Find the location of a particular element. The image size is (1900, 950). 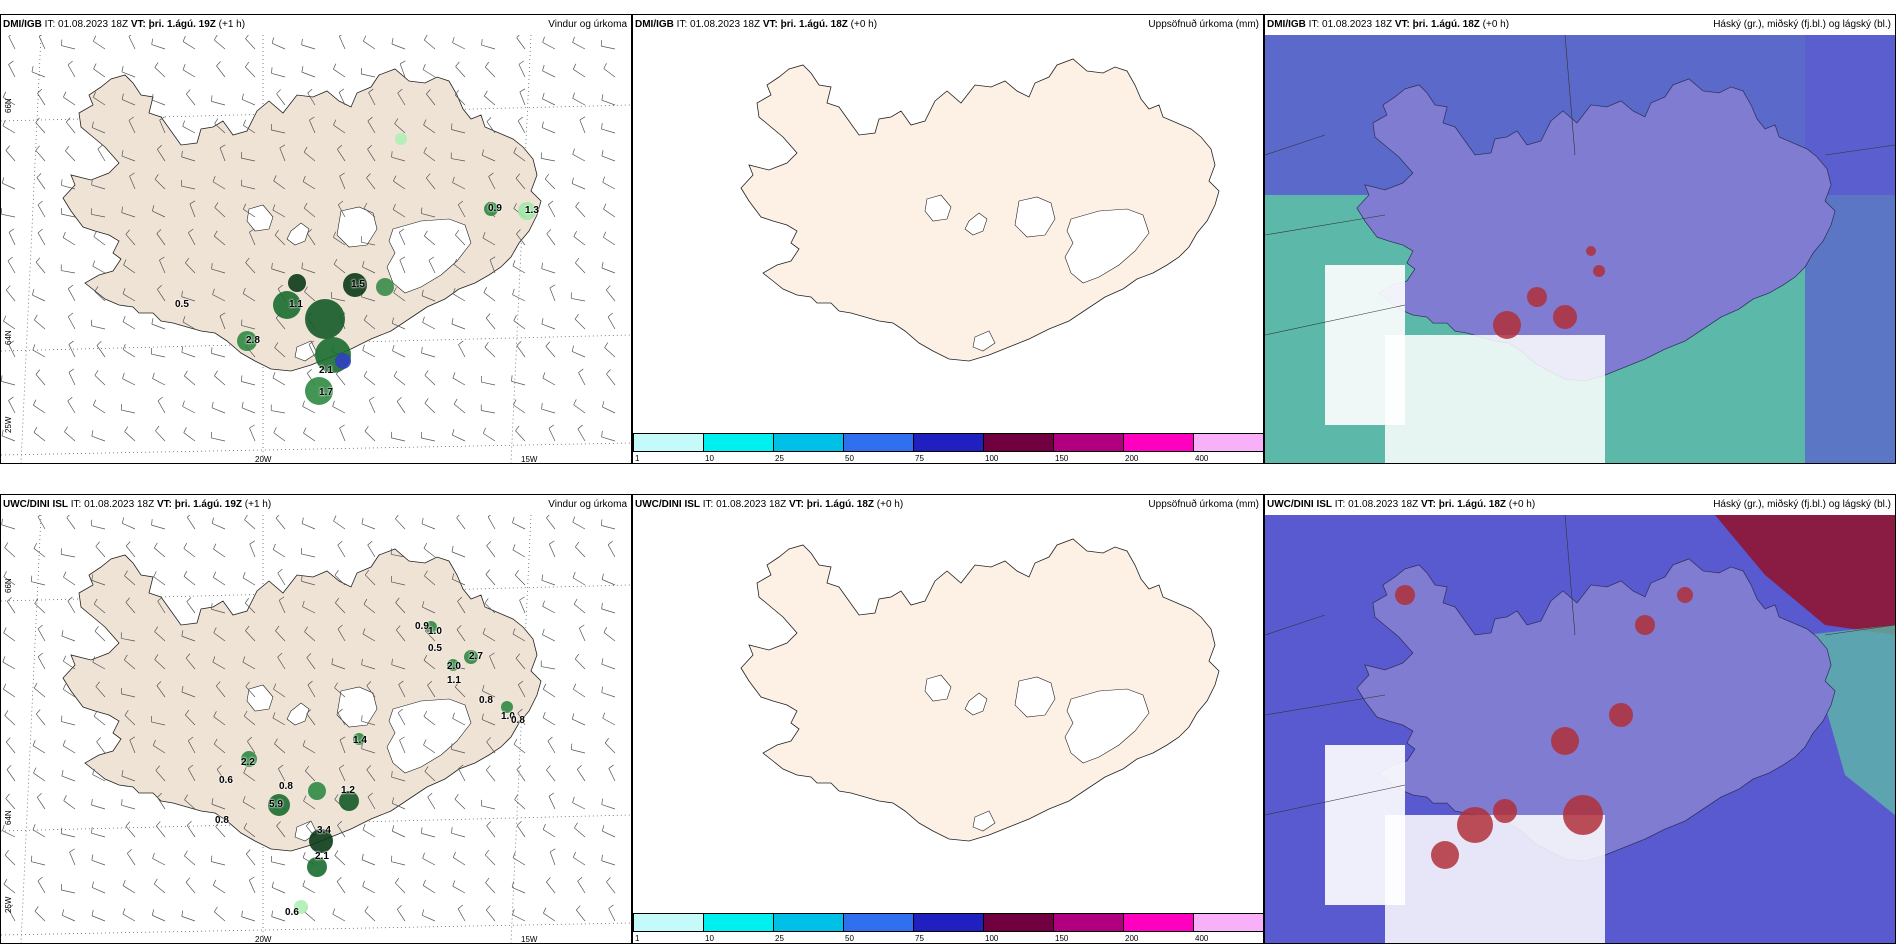

precip-value-label: 3.4 is located at coordinates (324, 830).